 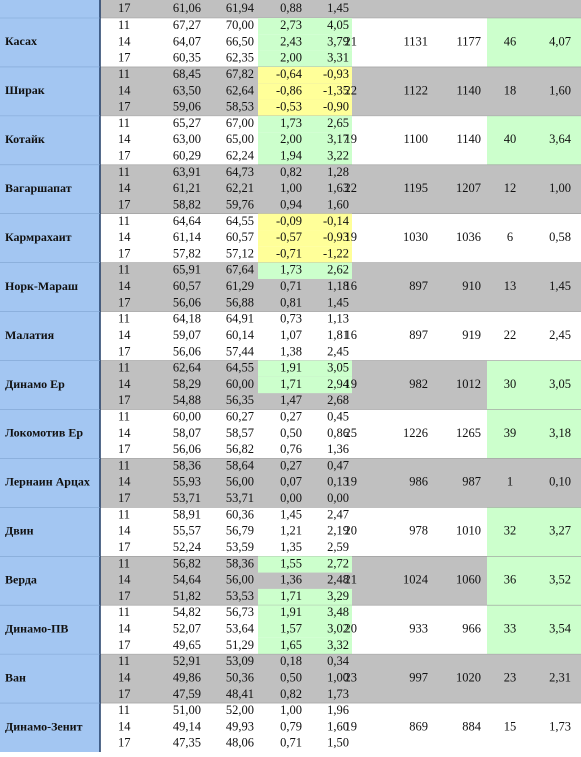 What do you see at coordinates (240, 612) in the screenshot?
I see `cell: 56,73` at bounding box center [240, 612].